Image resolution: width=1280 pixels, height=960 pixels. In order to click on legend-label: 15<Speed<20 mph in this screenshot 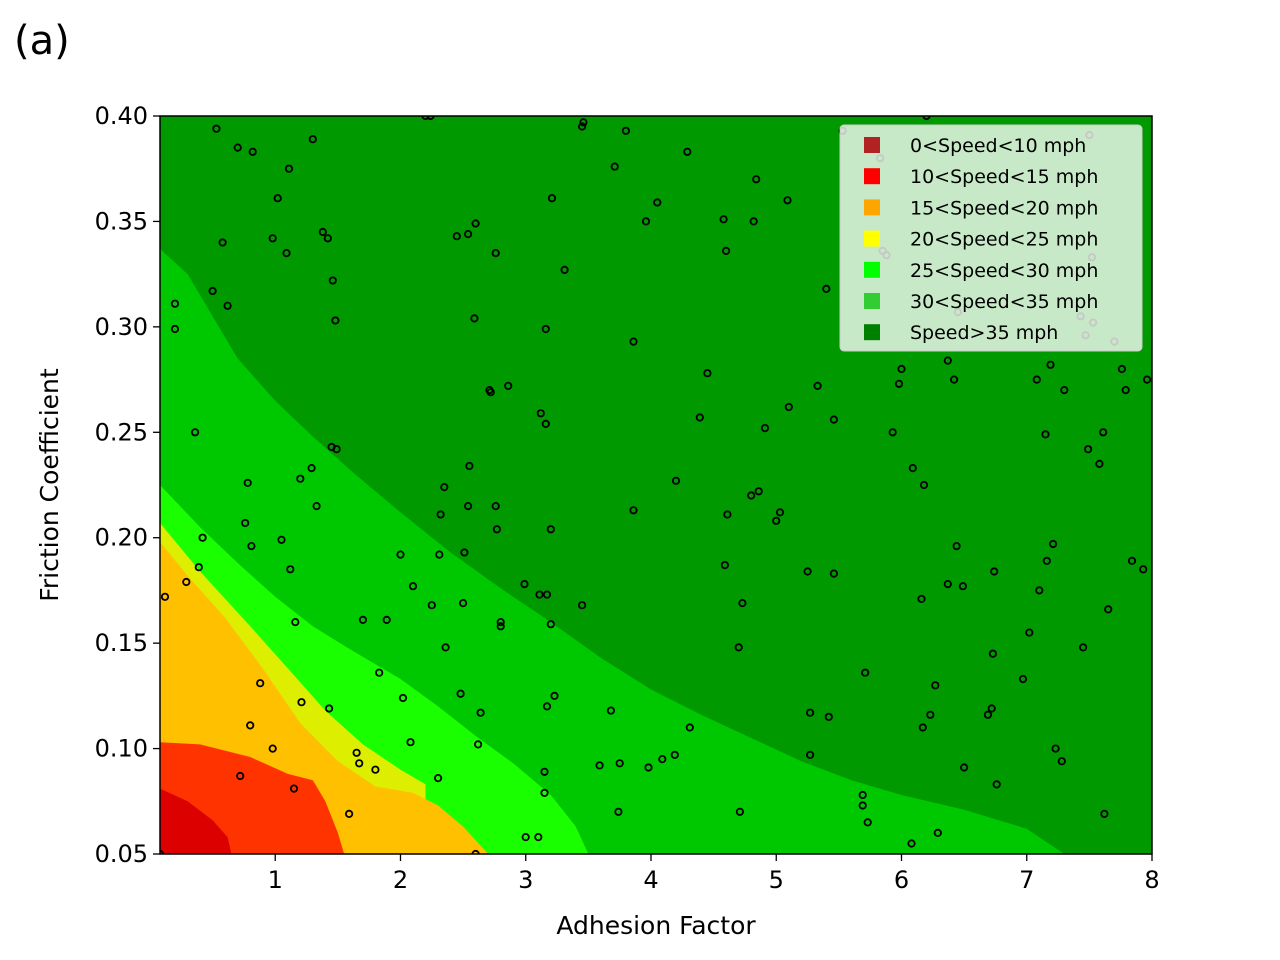, I will do `click(1004, 208)`.